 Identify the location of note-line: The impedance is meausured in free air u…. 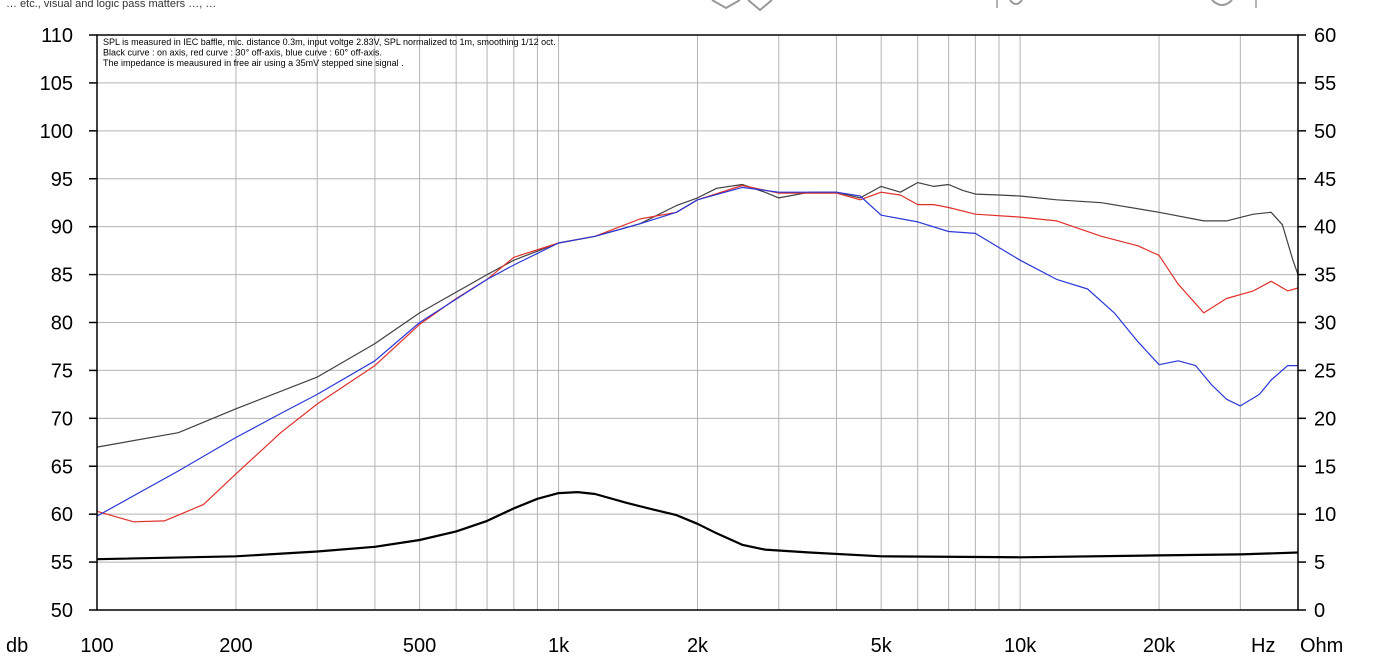
(253, 63).